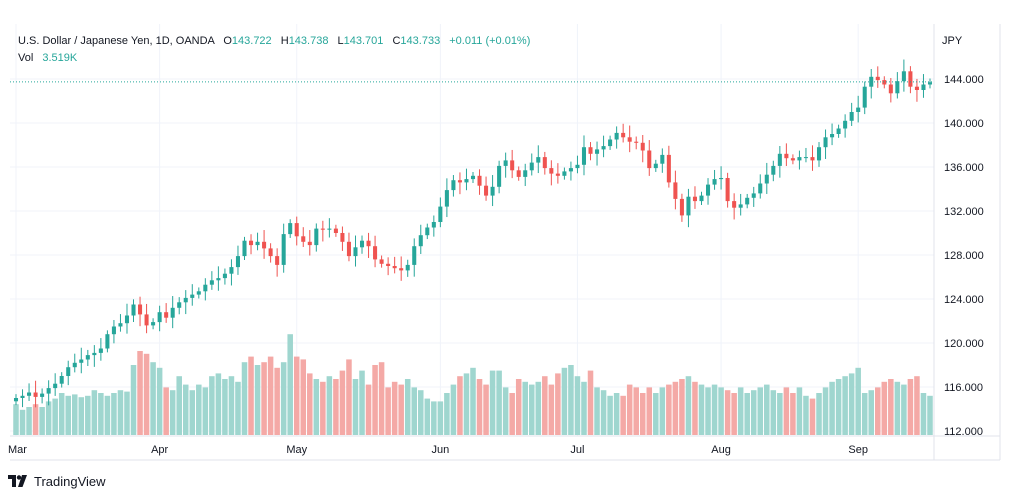 The height and width of the screenshot is (498, 1012). I want to click on x-tick-label: May, so click(296, 450).